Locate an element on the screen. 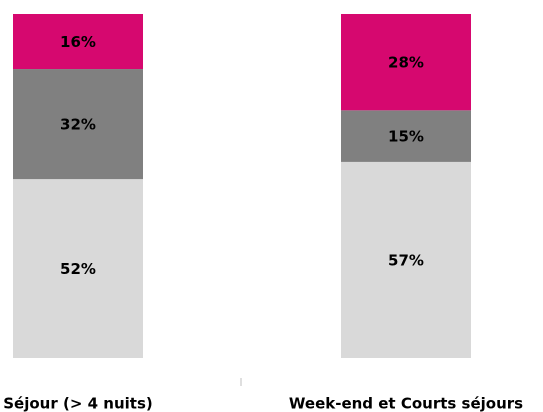  data-label: 52% is located at coordinates (78, 269).